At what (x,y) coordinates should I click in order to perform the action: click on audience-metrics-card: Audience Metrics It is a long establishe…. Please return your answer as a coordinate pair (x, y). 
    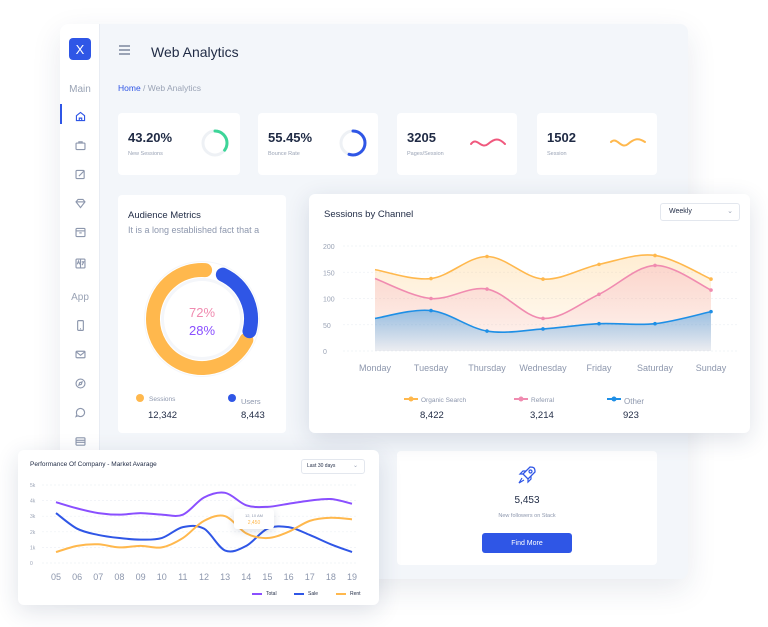
    Looking at the image, I should click on (202, 314).